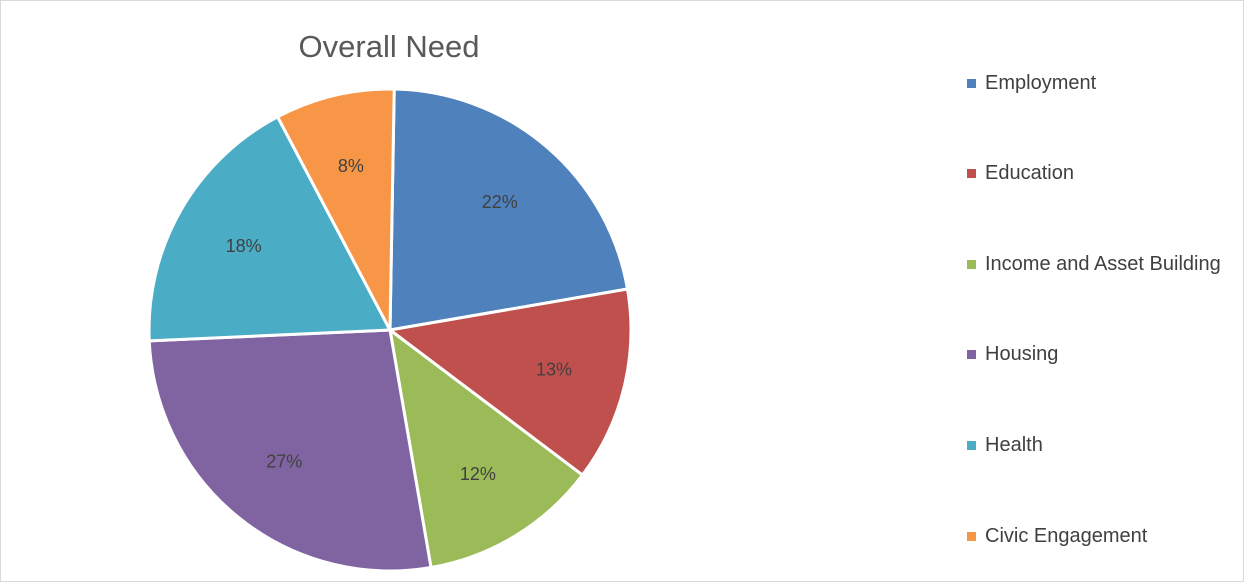 This screenshot has height=582, width=1244. I want to click on legend-swatch-health, so click(971, 445).